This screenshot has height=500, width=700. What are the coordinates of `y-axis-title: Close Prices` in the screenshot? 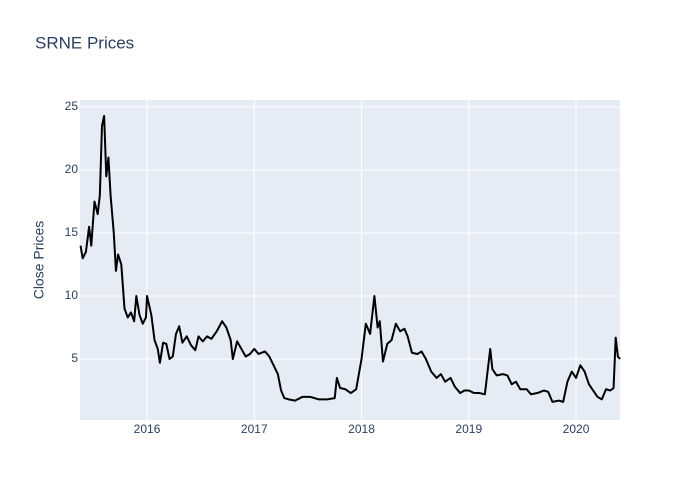 It's located at (39, 260).